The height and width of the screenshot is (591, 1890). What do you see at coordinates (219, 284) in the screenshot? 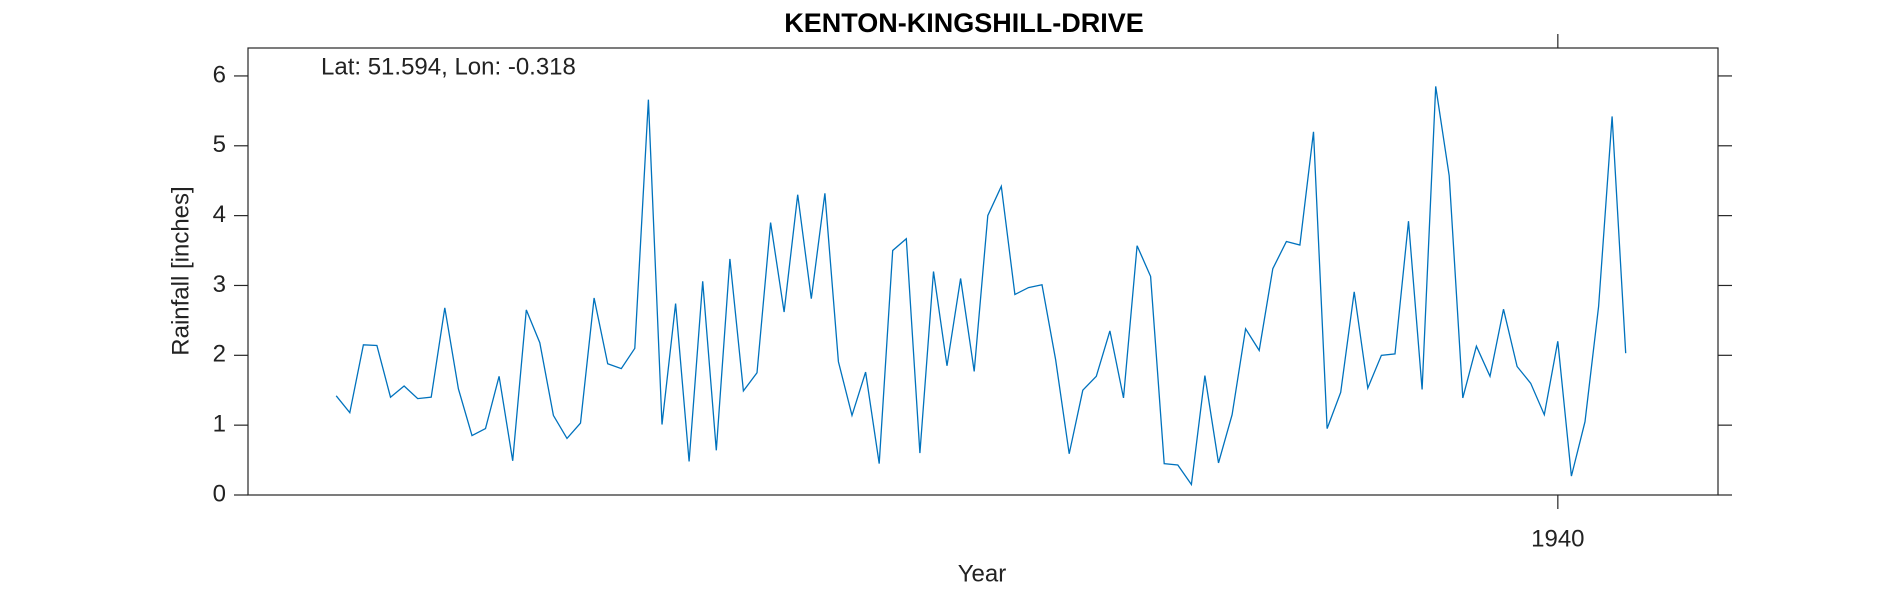
I see `y-tick-label: 3` at bounding box center [219, 284].